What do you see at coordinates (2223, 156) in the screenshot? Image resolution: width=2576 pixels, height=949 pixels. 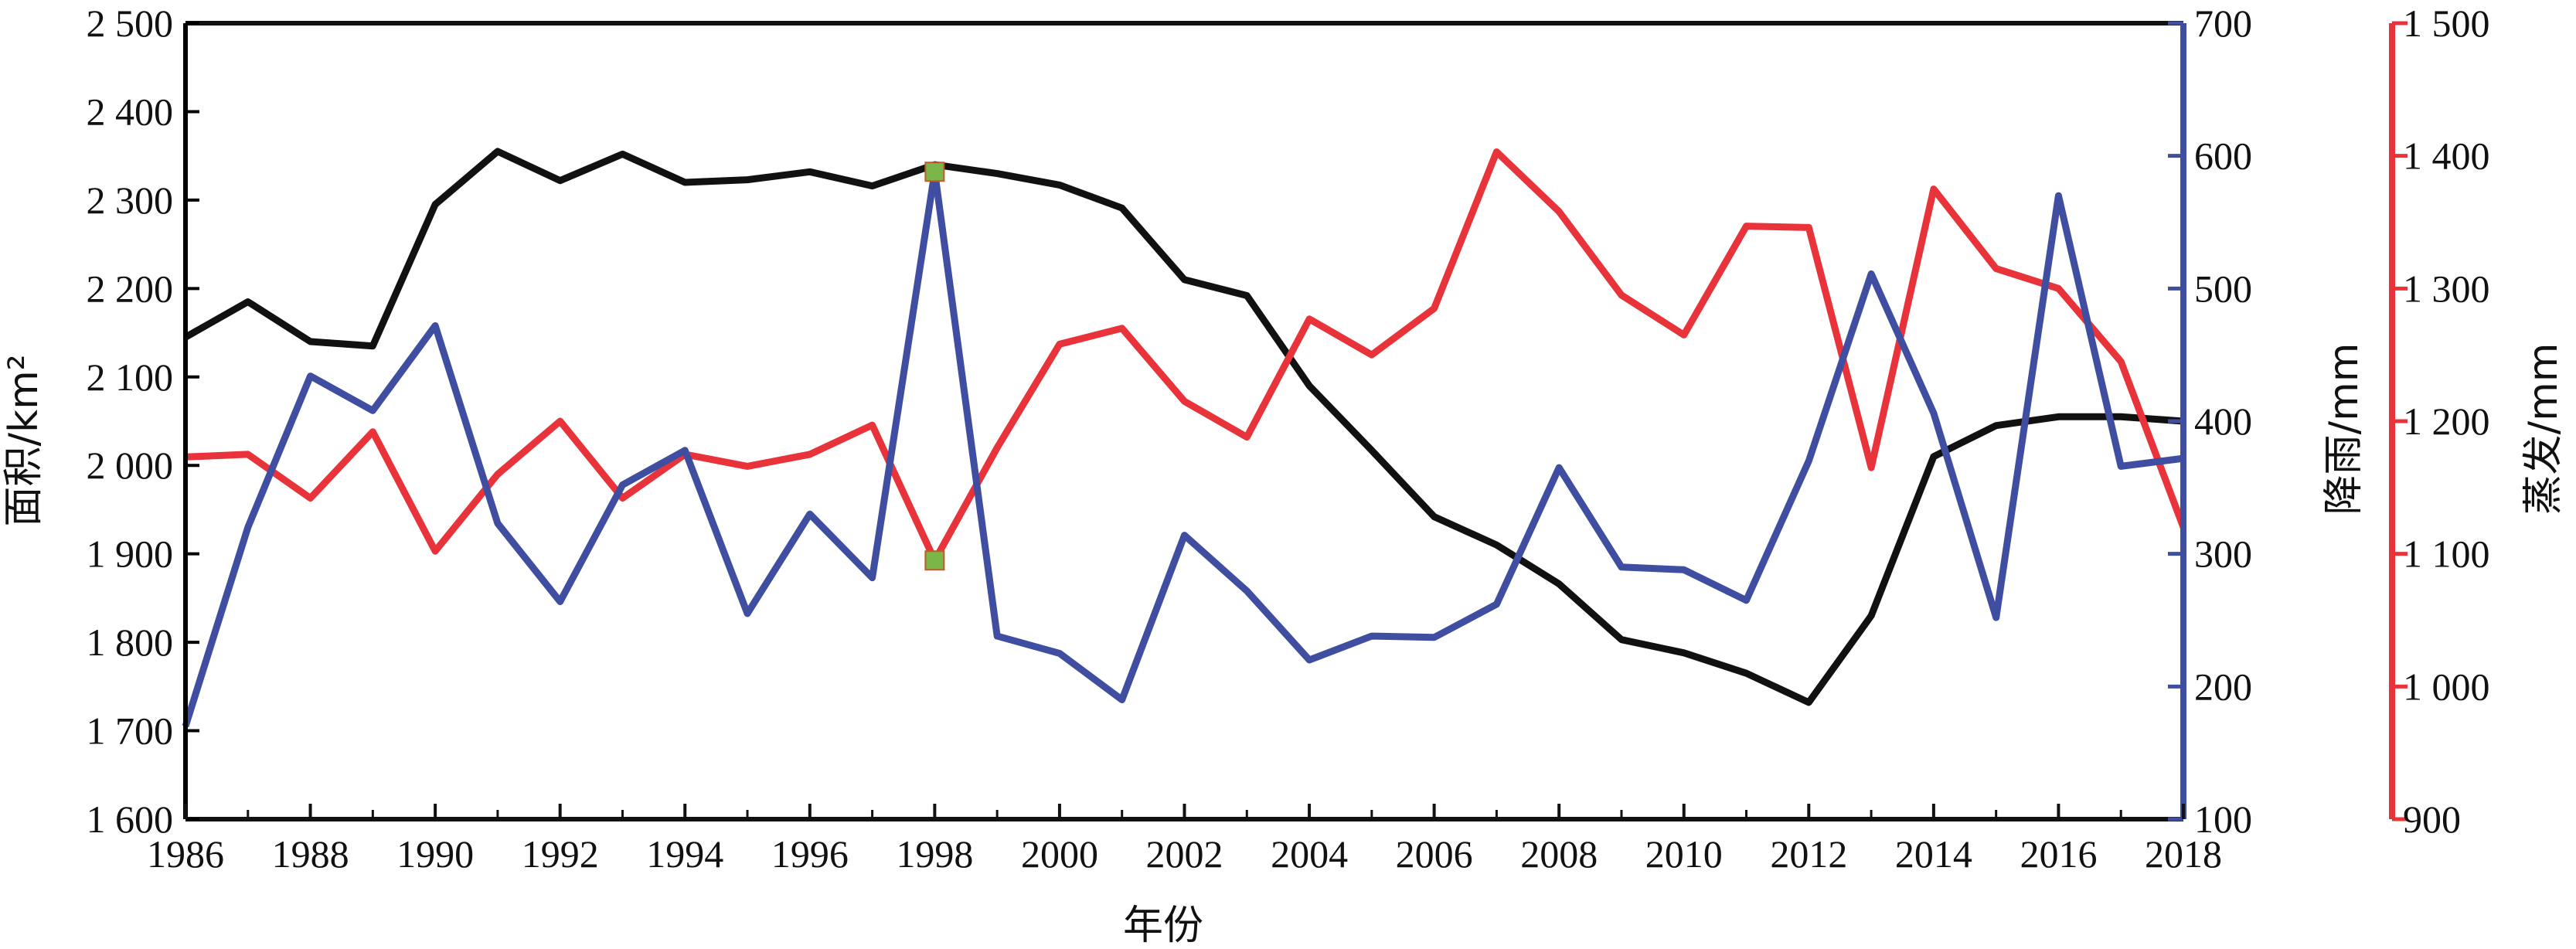 I see `rain-tick-label: 600` at bounding box center [2223, 156].